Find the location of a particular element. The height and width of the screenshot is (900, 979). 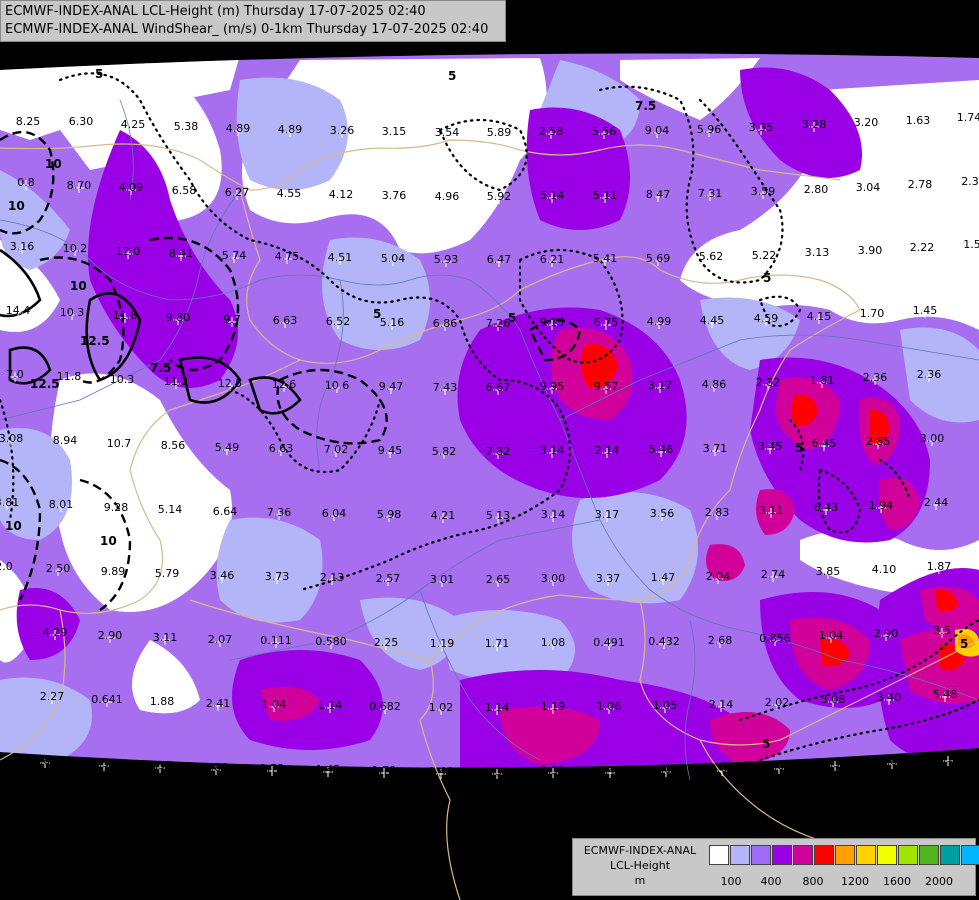

grid-point: 2.65 is located at coordinates (722, 769).